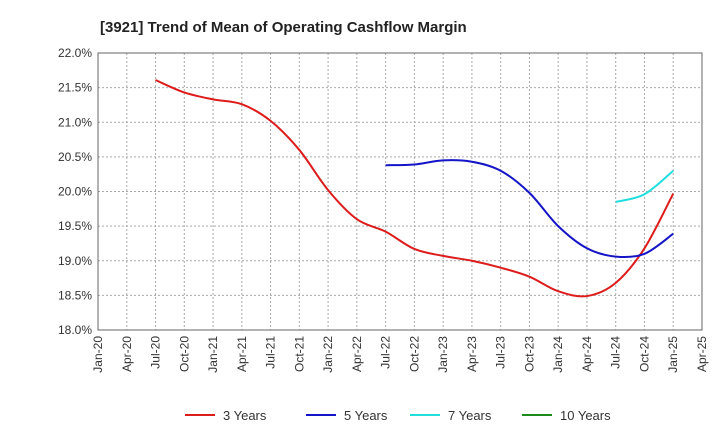  What do you see at coordinates (75, 157) in the screenshot?
I see `y-tick-label: 20.5%` at bounding box center [75, 157].